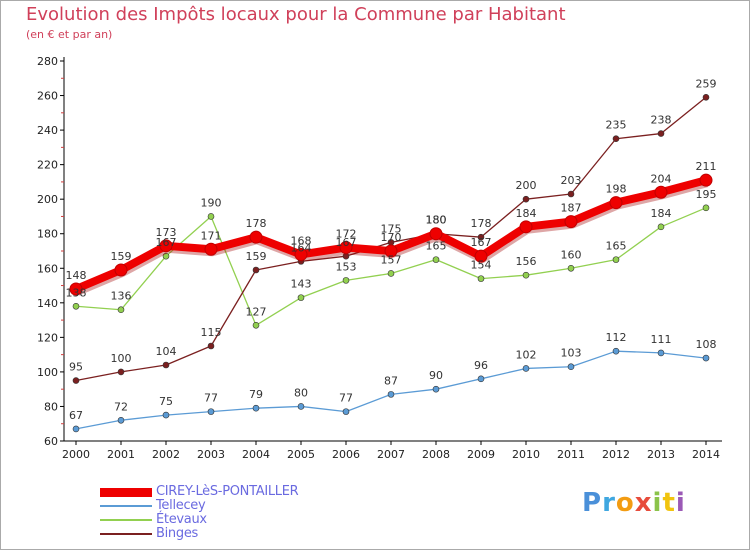 The image size is (750, 550). Describe the element at coordinates (661, 120) in the screenshot. I see `data-label: 238` at that location.